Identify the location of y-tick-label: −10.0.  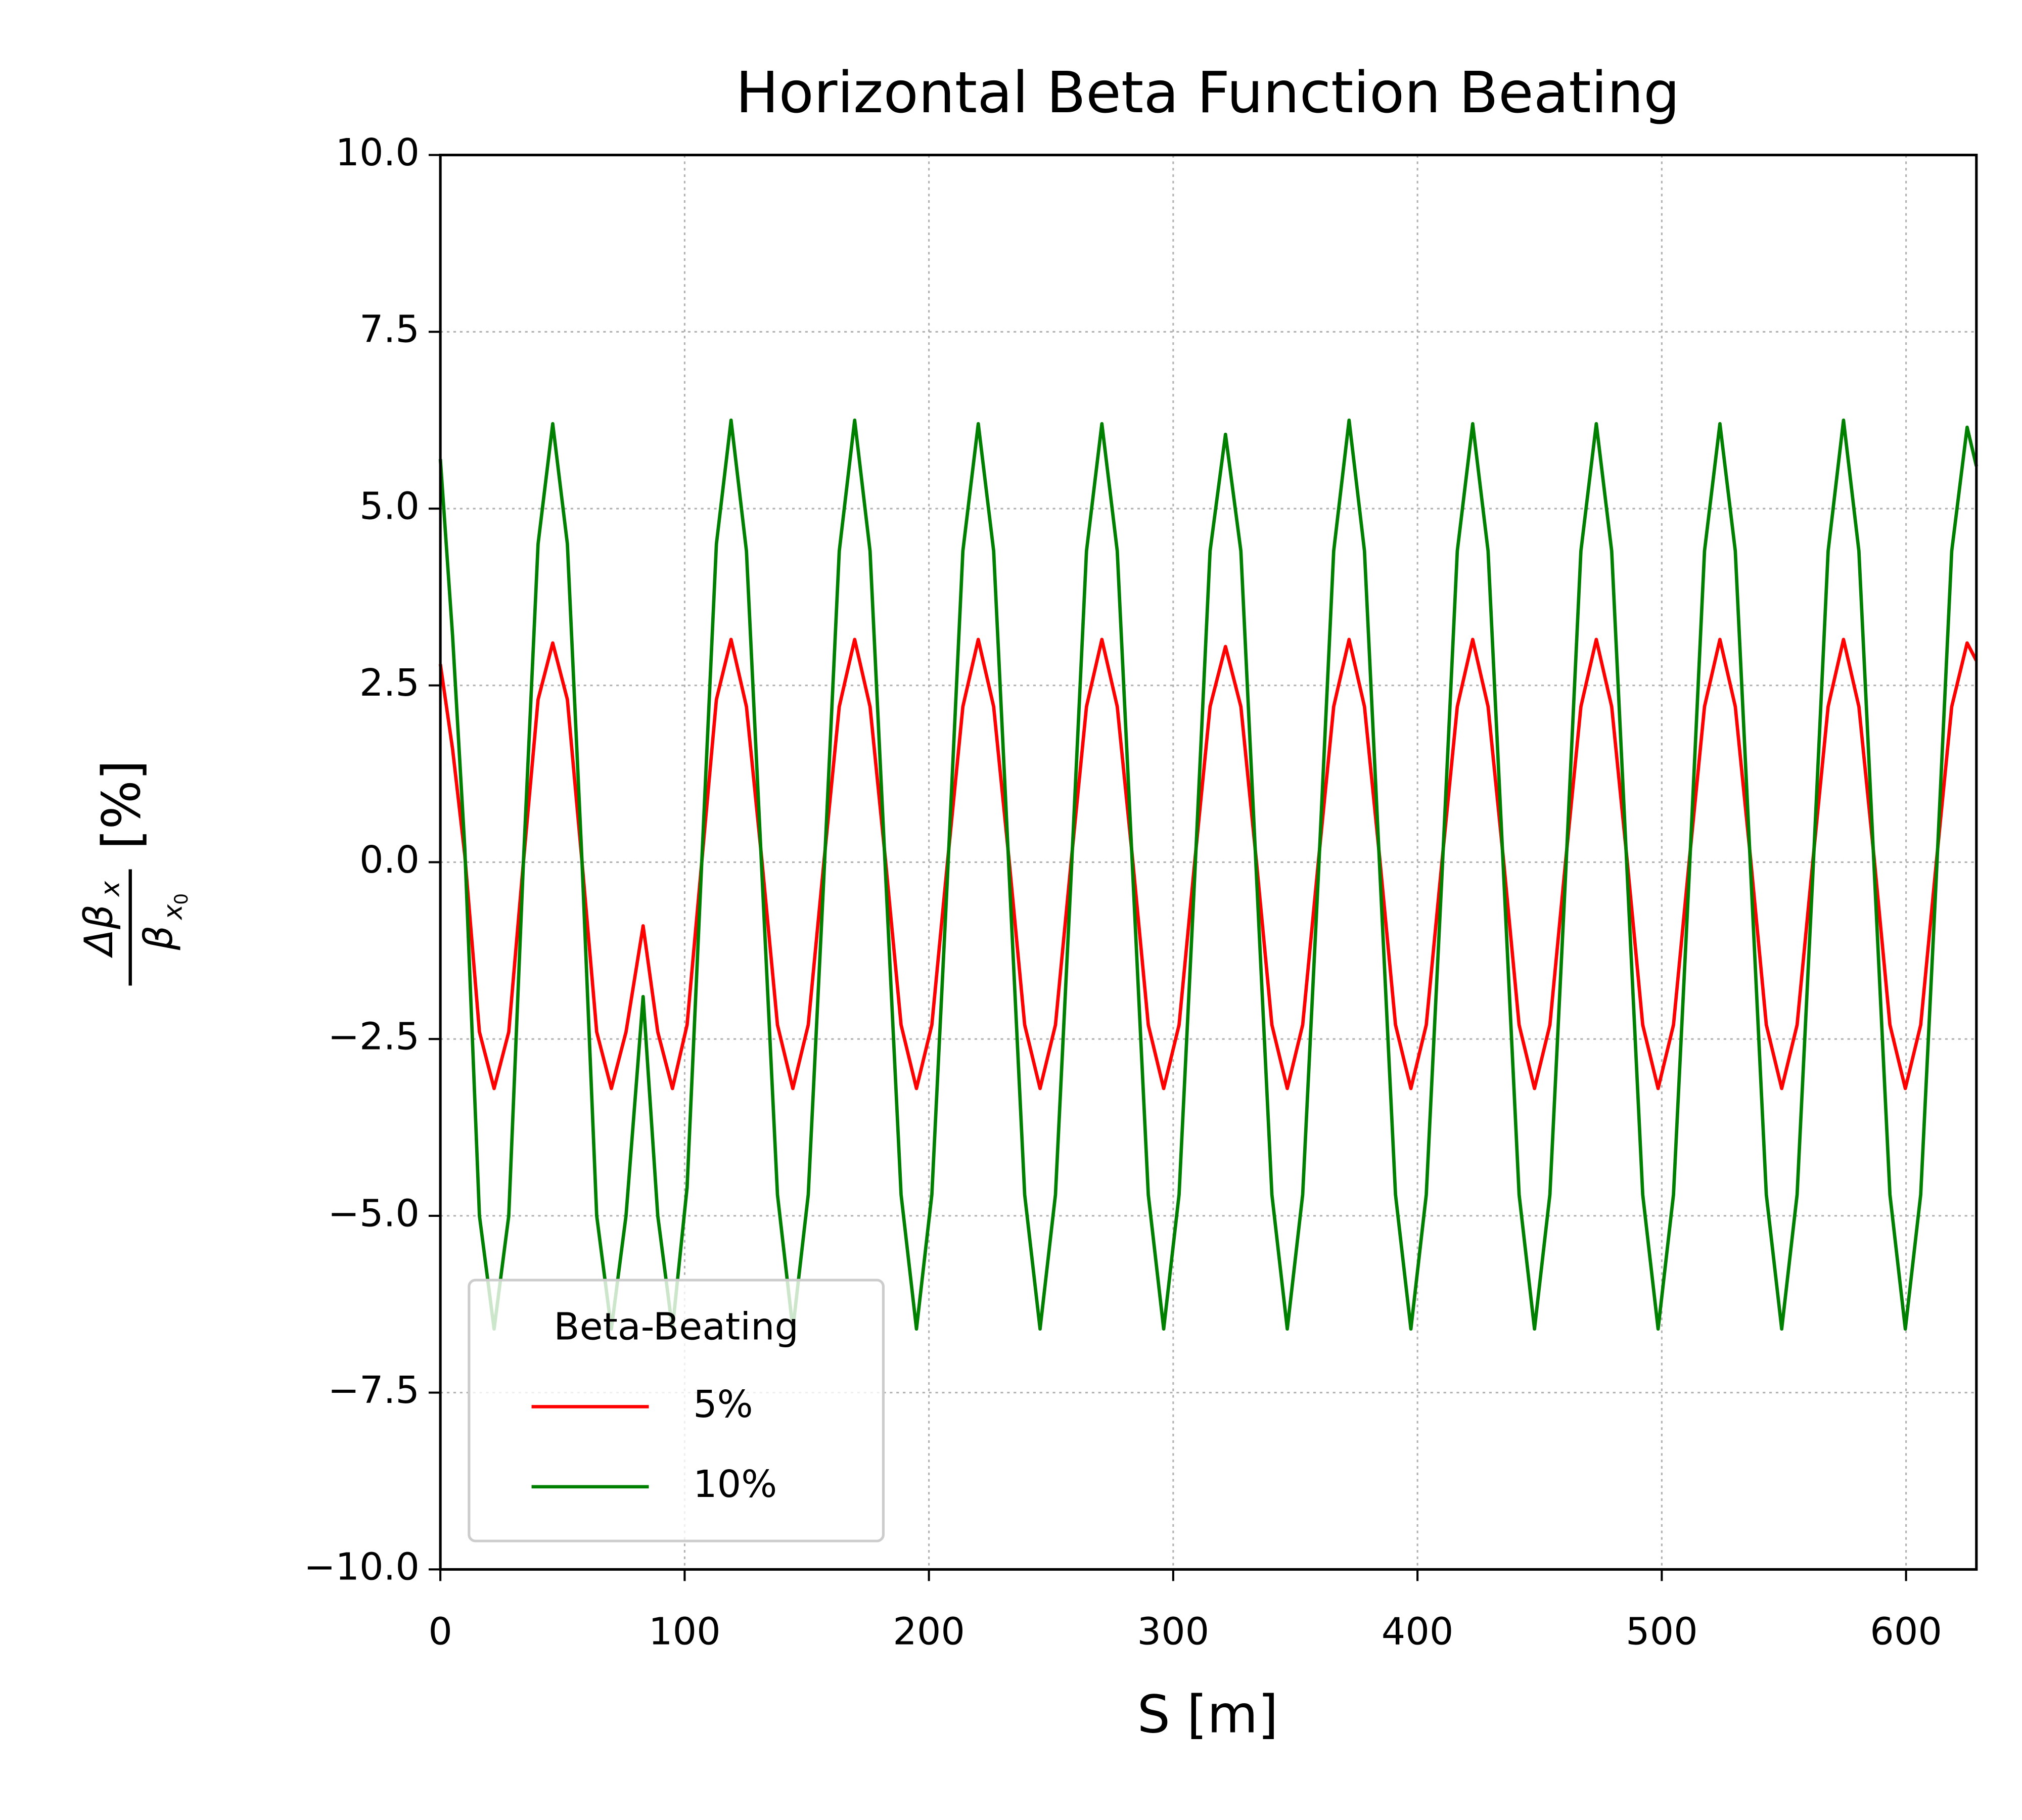
(362, 1567).